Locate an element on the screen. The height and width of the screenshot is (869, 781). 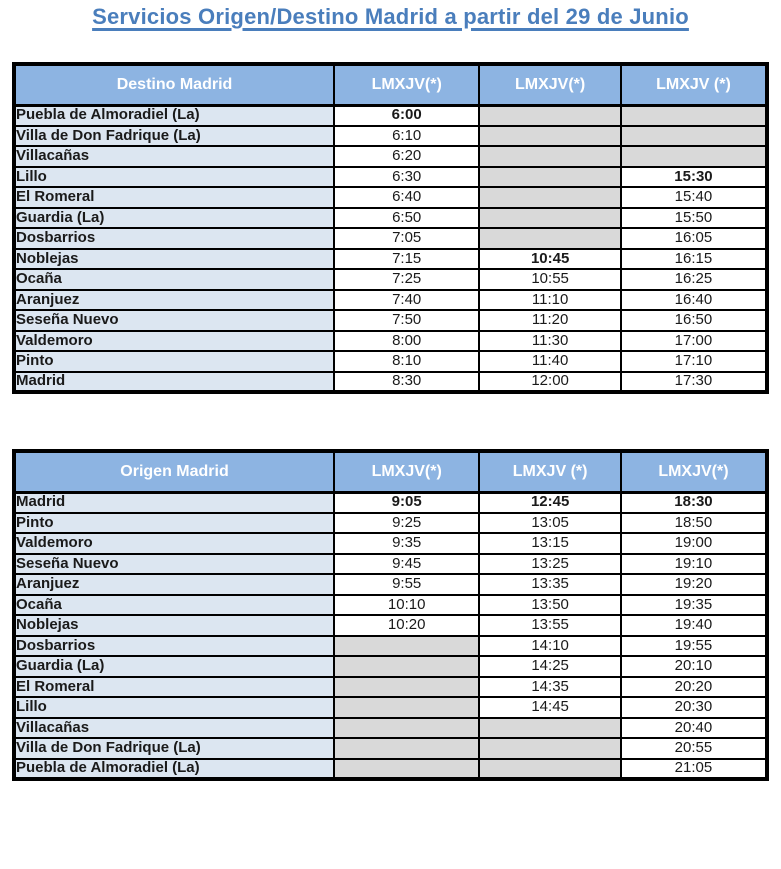
timetable-row: Aranjuez 7:40 11:10 16:40 is located at coordinates (390, 299).